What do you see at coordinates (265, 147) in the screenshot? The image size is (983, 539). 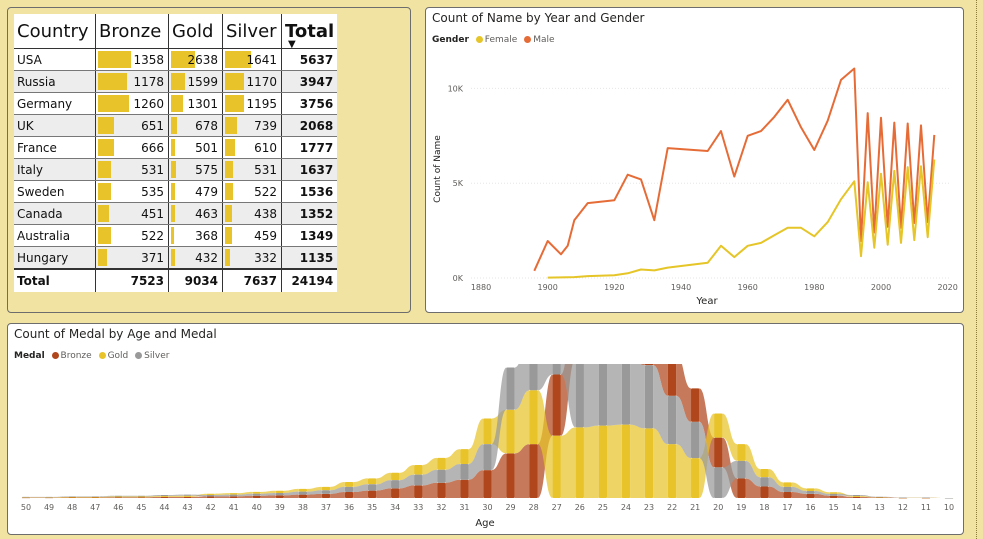 I see `silver-value: 610` at bounding box center [265, 147].